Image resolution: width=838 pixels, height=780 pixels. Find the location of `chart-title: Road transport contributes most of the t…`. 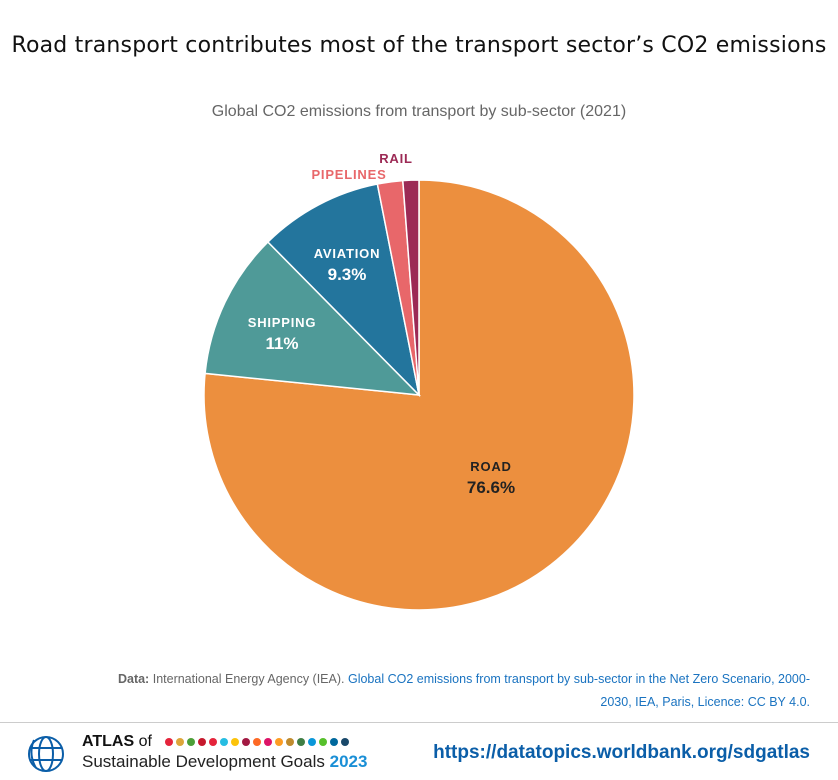

chart-title: Road transport contributes most of the t… is located at coordinates (419, 45).